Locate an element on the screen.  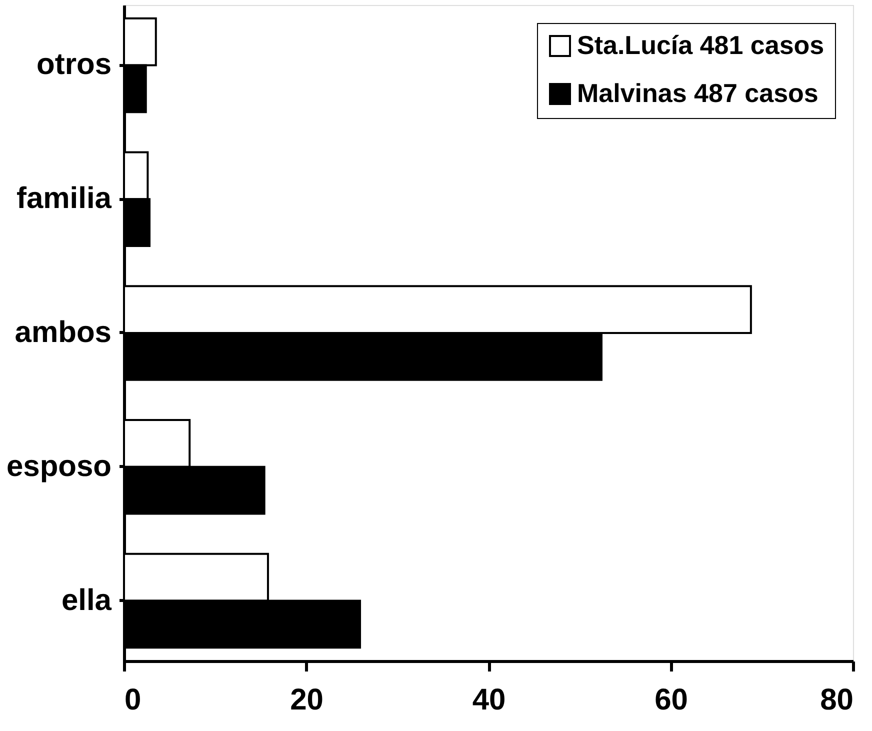
y-tick-label: familia is located at coordinates (64, 199).